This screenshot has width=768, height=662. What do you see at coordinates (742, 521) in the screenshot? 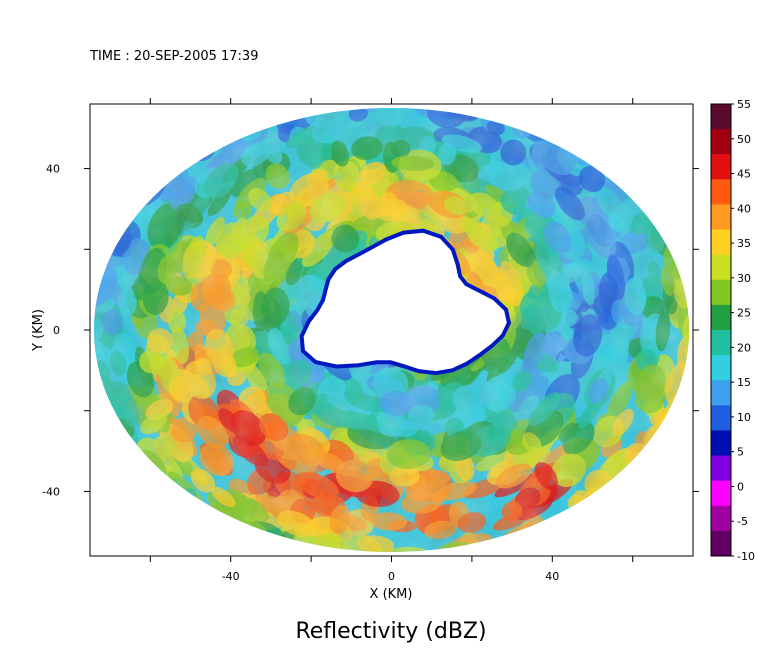
I see `colorbar-label: -5` at bounding box center [742, 521].